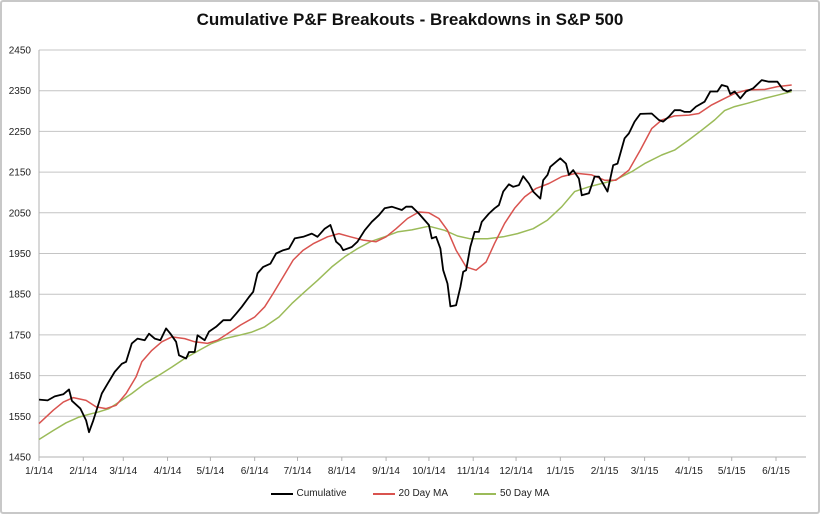  Describe the element at coordinates (20, 51) in the screenshot. I see `y-tick-label: 2450` at that location.